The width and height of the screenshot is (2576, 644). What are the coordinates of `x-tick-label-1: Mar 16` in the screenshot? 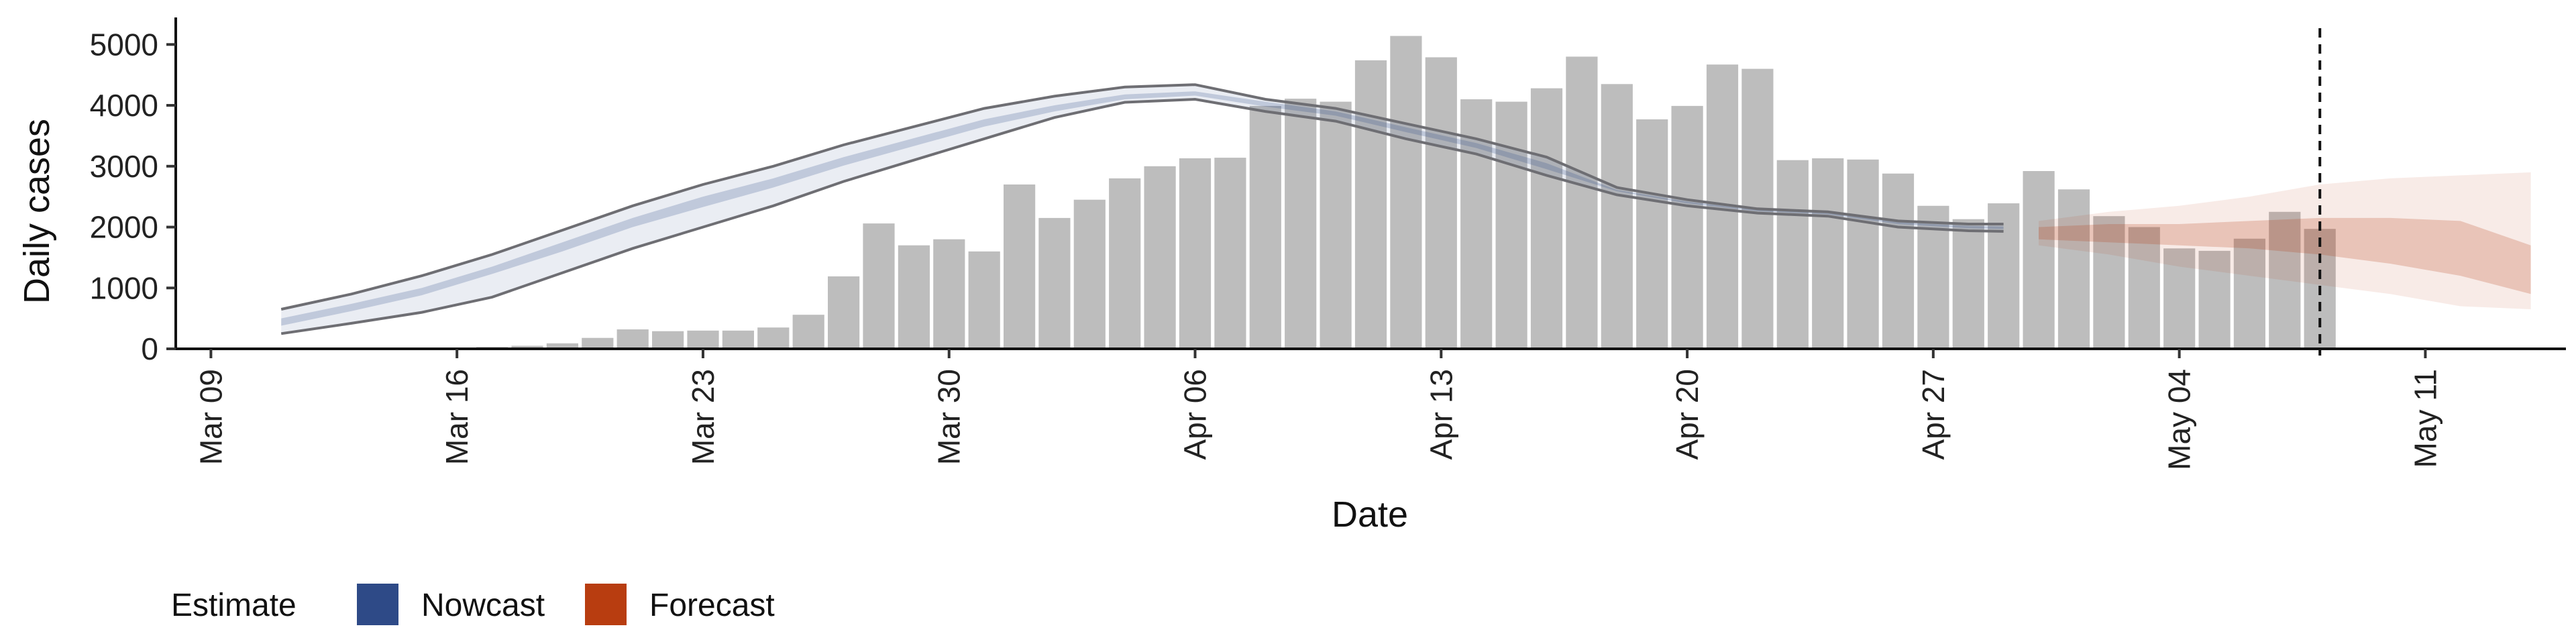 It's located at (456, 417).